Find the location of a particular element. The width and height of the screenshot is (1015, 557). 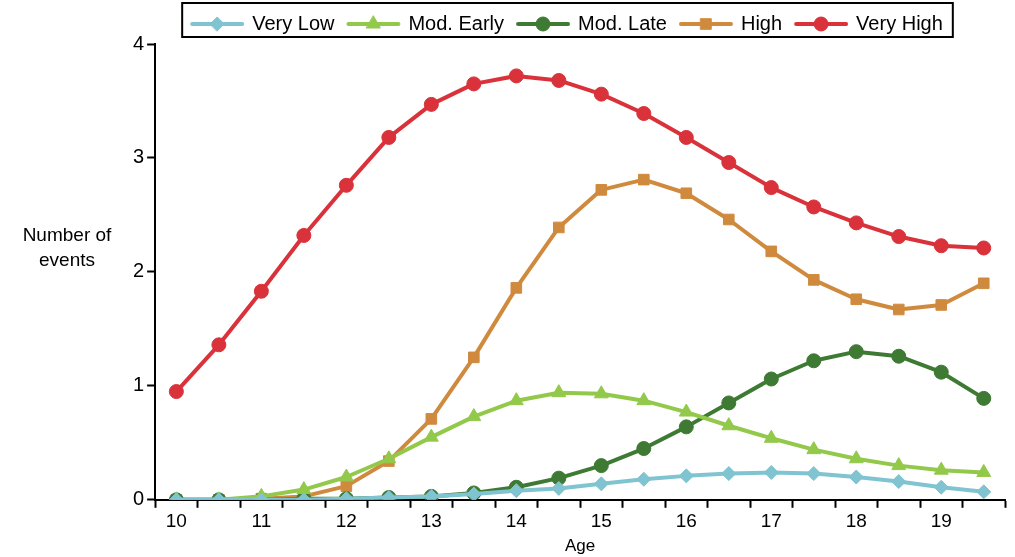

y-tick-label: 2 is located at coordinates (139, 270).